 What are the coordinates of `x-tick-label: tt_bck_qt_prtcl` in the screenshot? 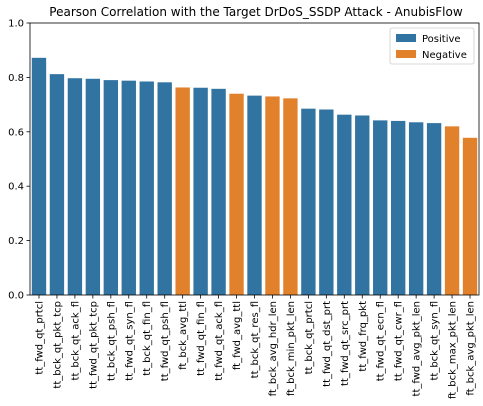 It's located at (309, 337).